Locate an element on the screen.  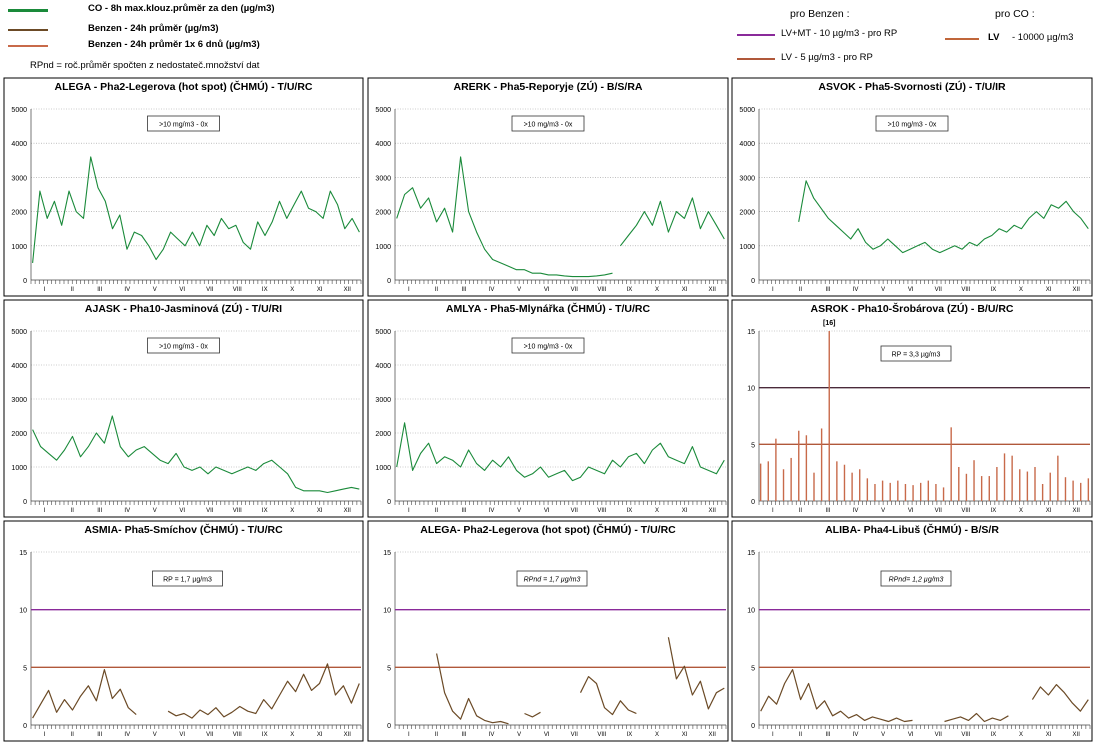
y-tick-label: 10 is located at coordinates (387, 611).